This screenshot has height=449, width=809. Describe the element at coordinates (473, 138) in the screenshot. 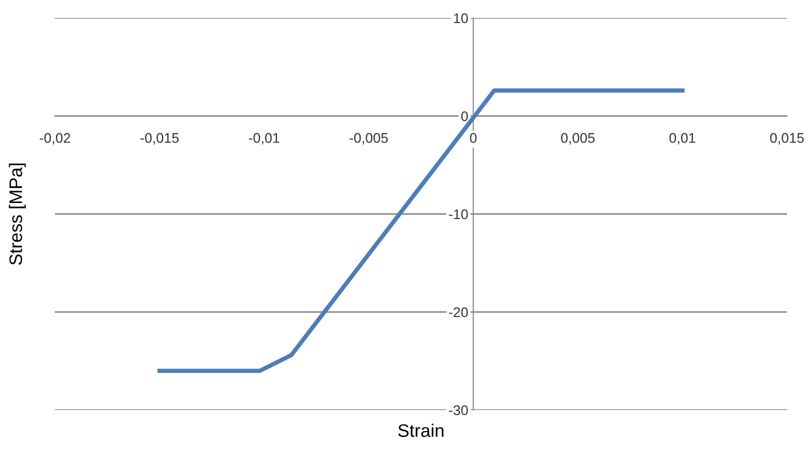

I see `x-tick-label: 0` at that location.